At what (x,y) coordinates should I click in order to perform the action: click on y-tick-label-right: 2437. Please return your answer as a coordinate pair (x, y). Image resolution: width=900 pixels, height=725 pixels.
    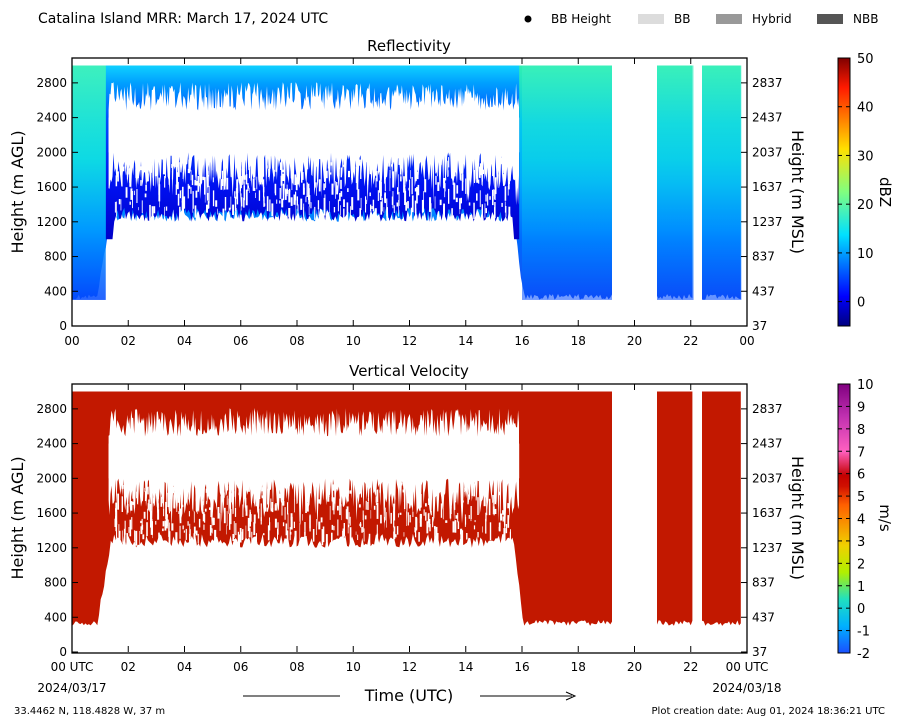
    Looking at the image, I should click on (767, 444).